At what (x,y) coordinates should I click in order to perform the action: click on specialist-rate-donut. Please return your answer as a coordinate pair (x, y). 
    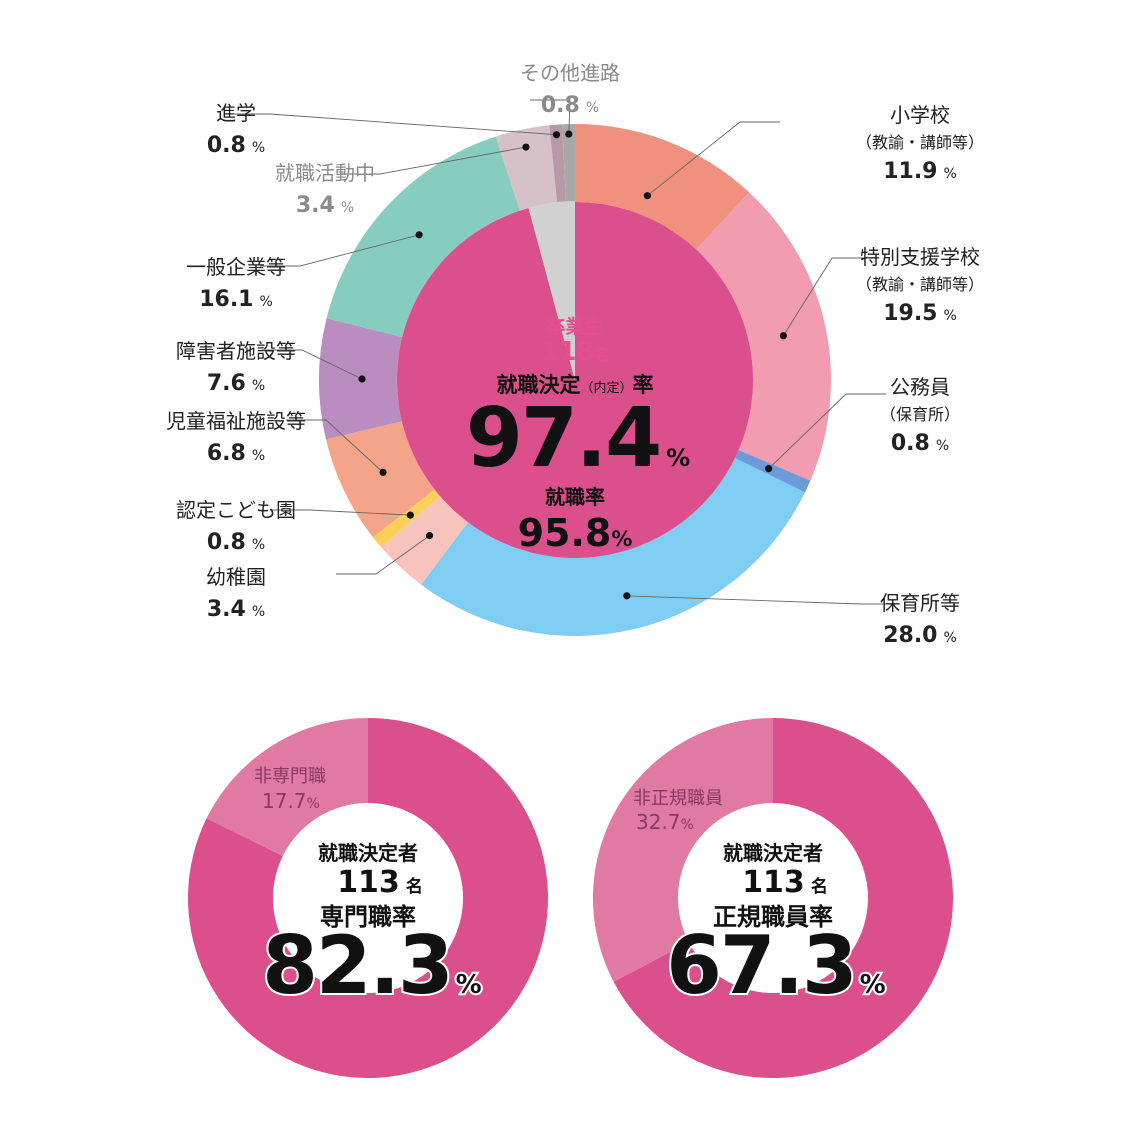
    Looking at the image, I should click on (368, 897).